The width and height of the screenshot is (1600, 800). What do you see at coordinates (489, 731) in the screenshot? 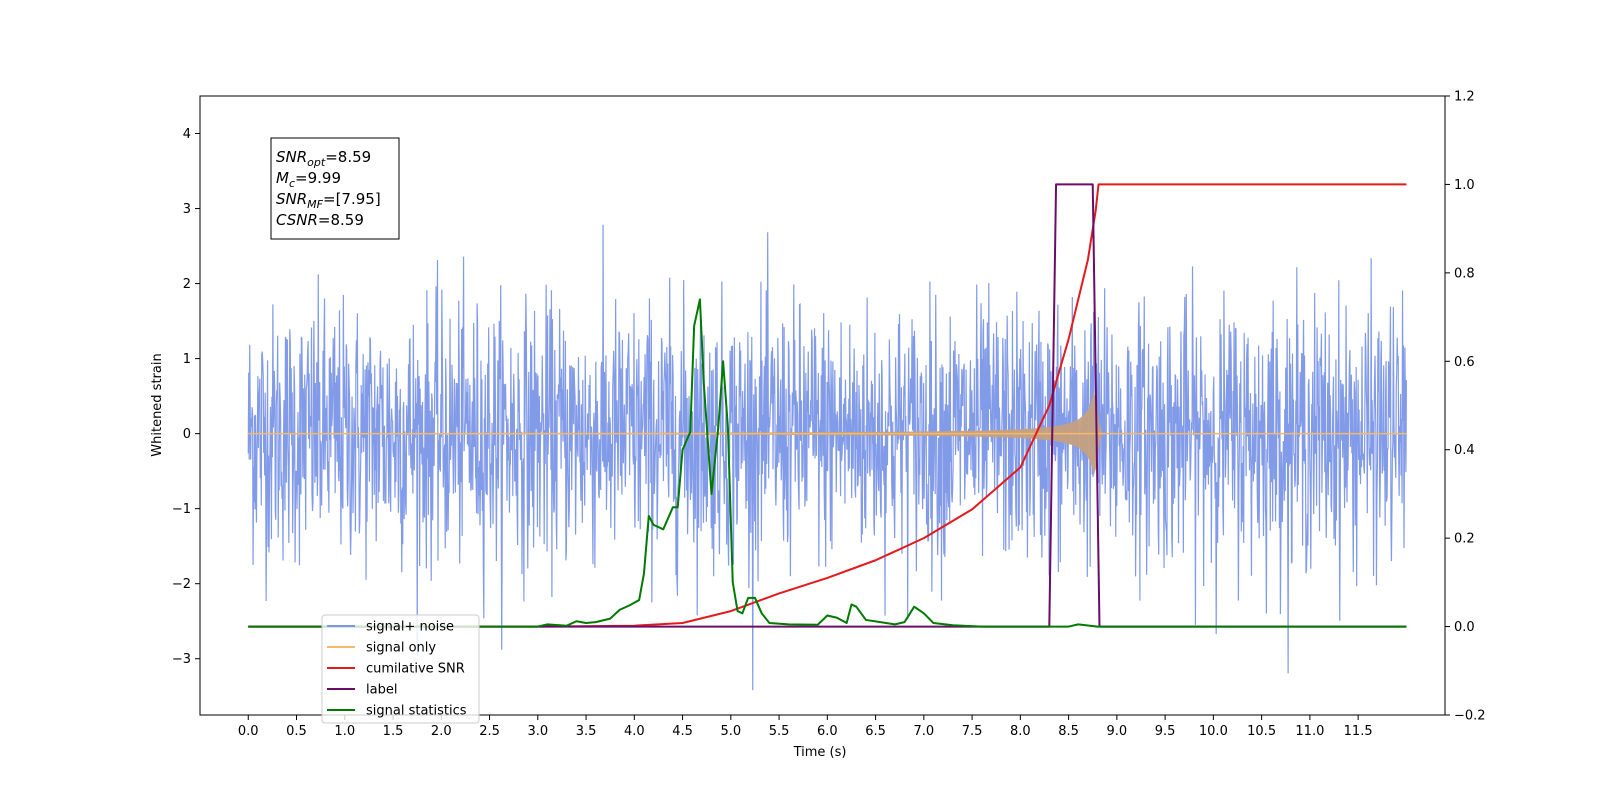
I see `x-tick-label: 2.5` at bounding box center [489, 731].